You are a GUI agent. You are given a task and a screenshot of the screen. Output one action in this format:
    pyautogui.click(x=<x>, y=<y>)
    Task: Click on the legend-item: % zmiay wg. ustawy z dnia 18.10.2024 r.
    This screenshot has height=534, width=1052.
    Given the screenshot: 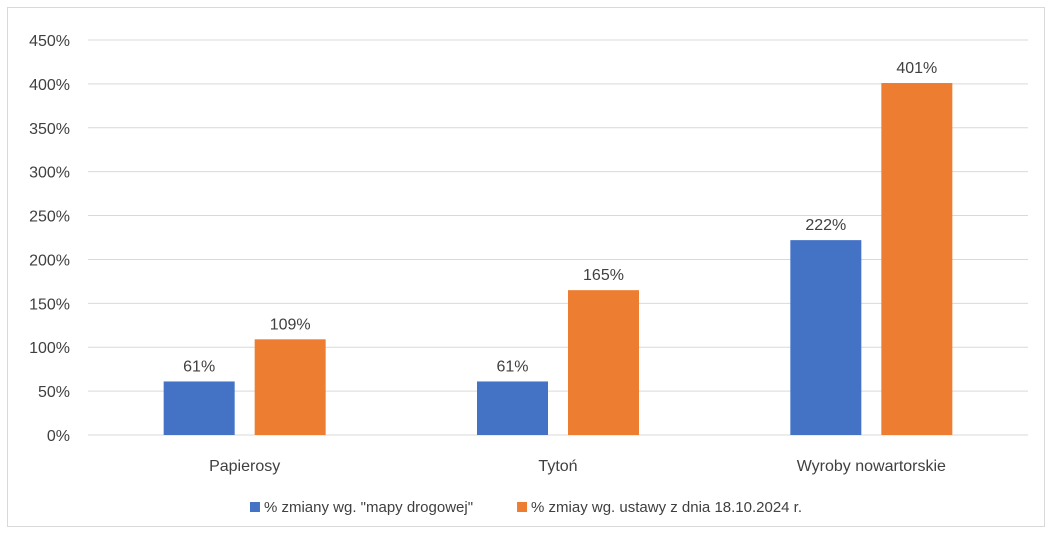 What is the action you would take?
    pyautogui.click(x=659, y=507)
    